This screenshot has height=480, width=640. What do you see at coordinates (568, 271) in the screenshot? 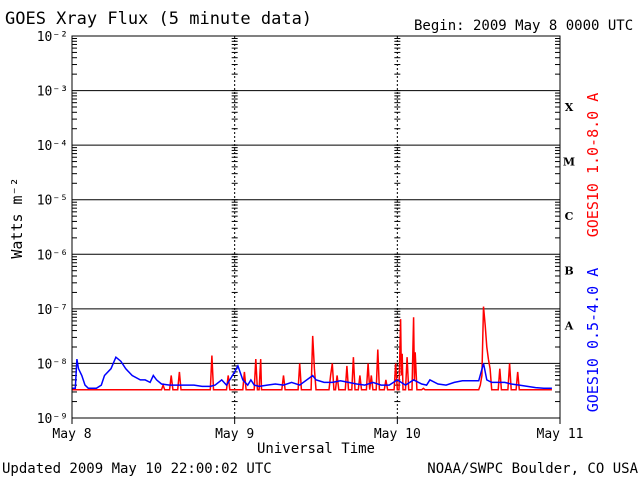
I see `flare-class-label: B` at bounding box center [568, 271].